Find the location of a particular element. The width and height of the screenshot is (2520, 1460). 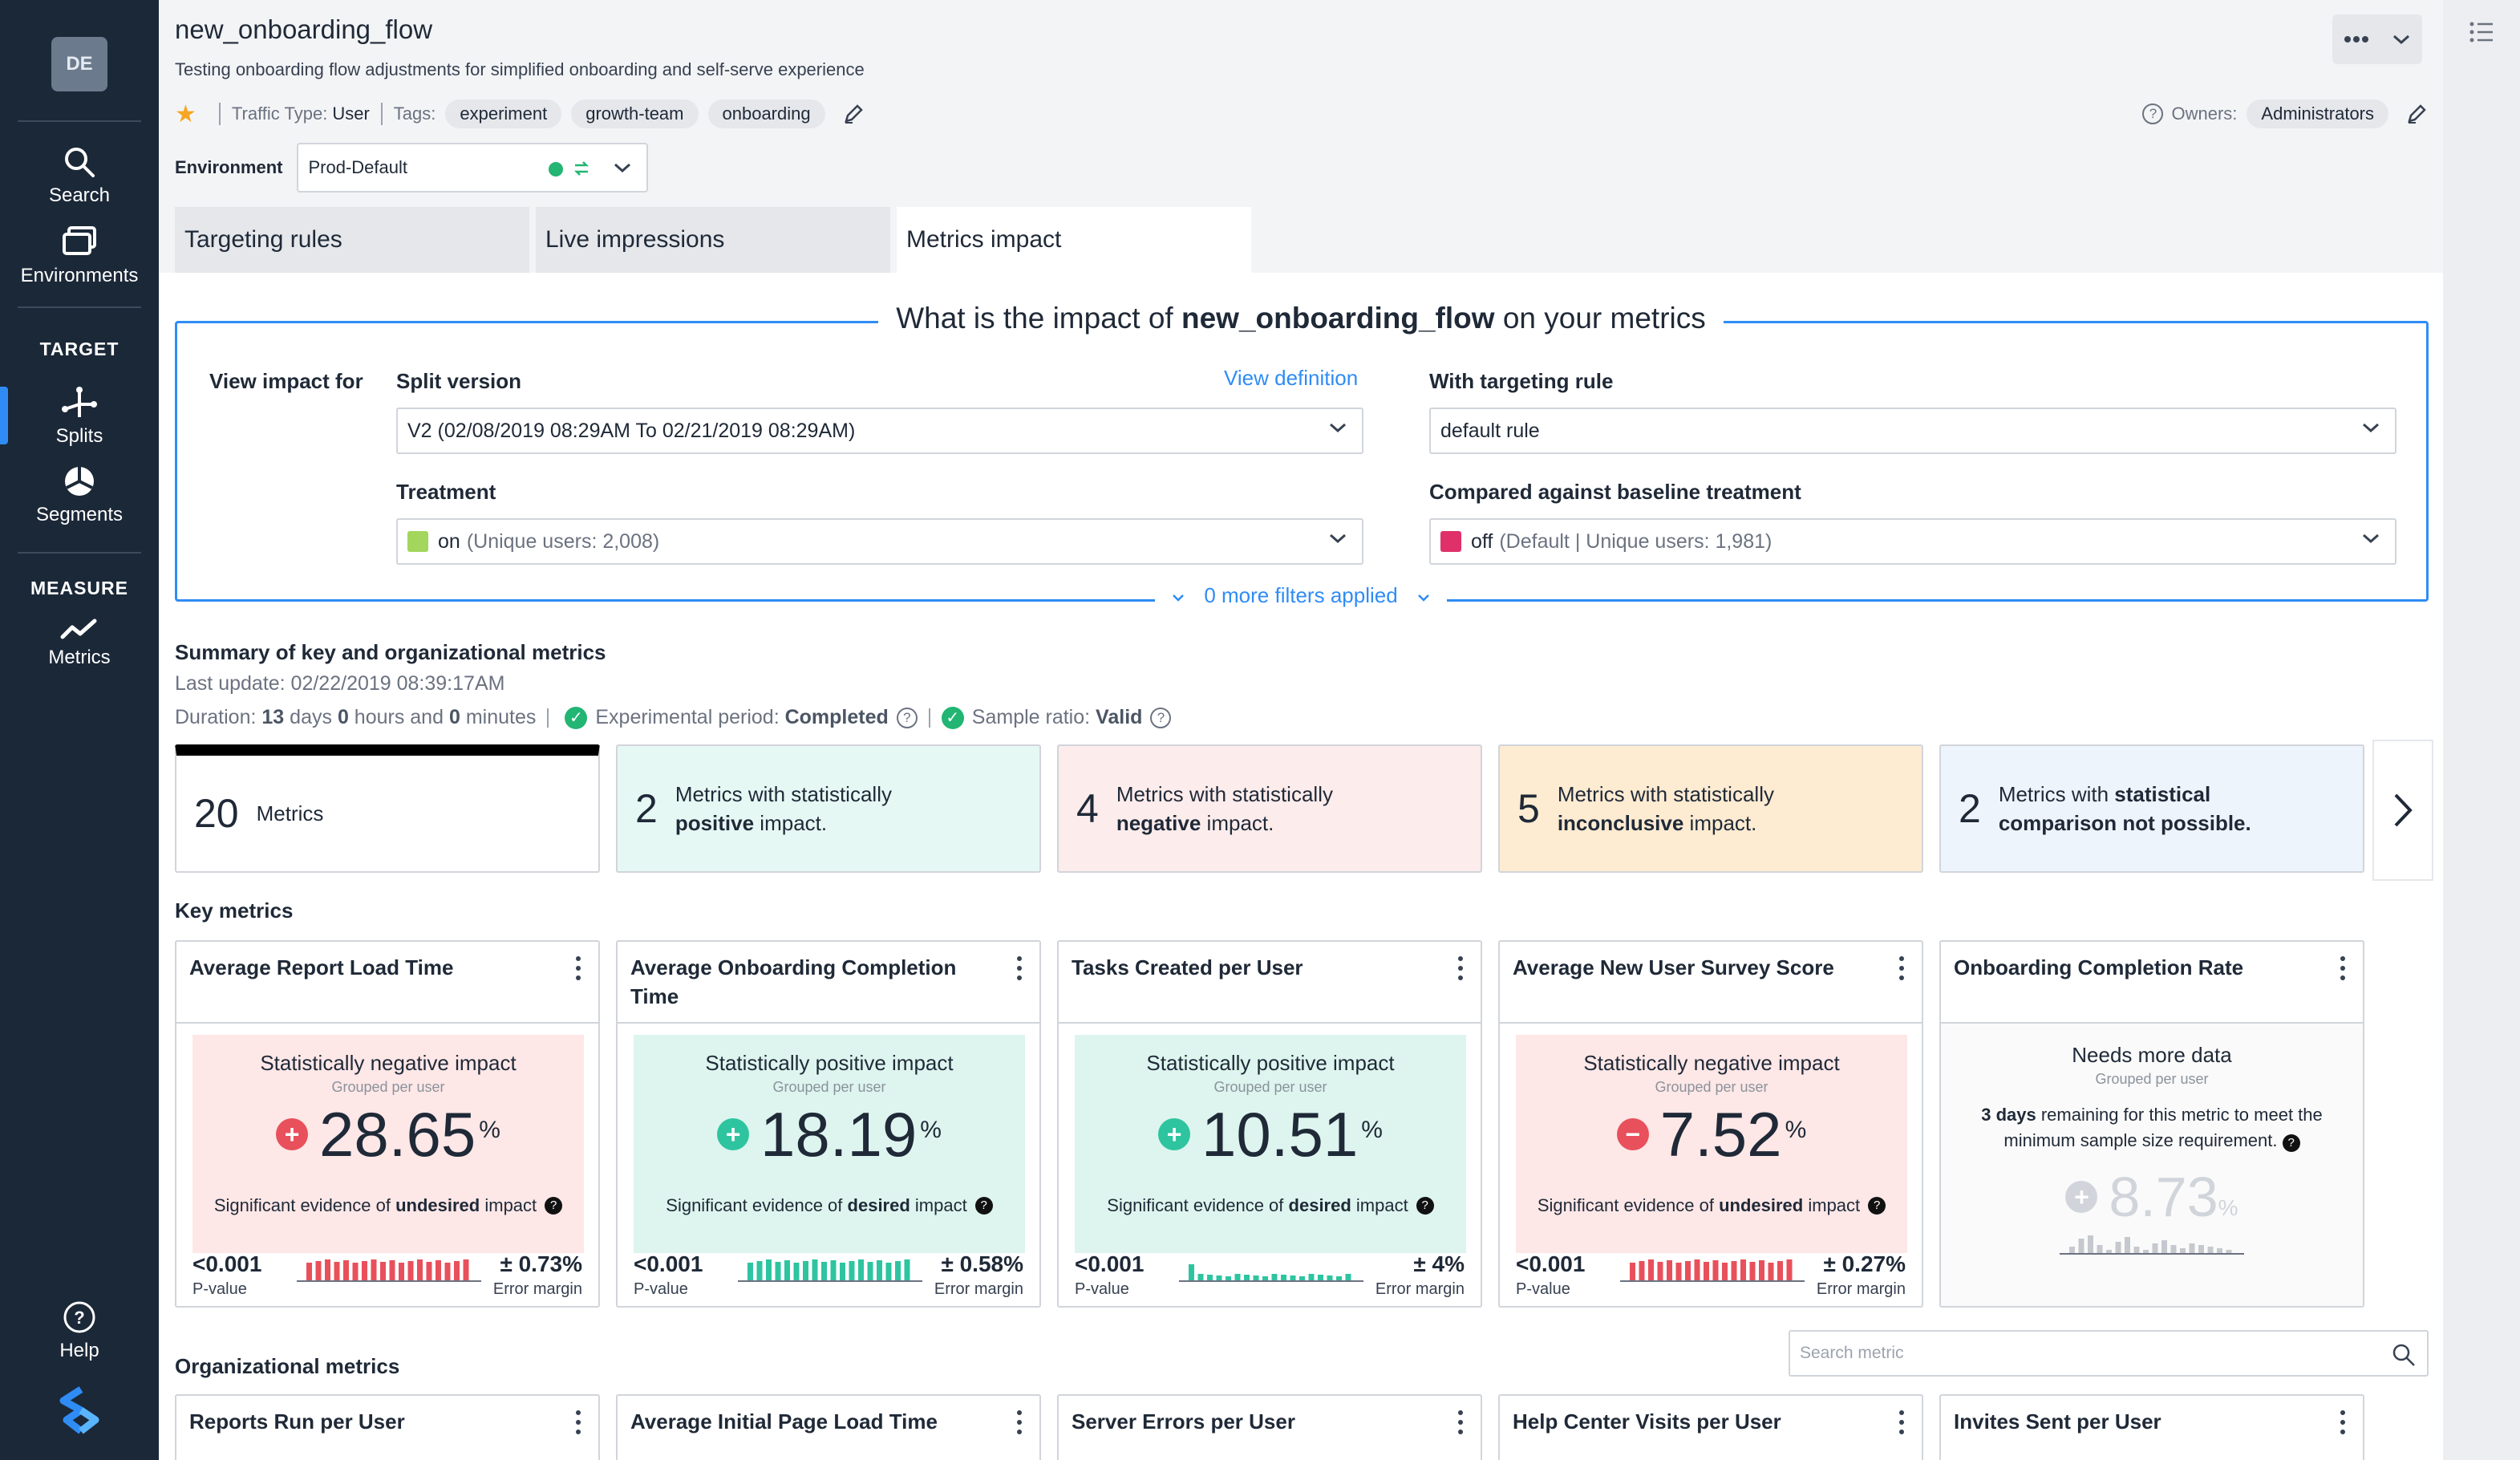

edit-tags-icon is located at coordinates (853, 113).